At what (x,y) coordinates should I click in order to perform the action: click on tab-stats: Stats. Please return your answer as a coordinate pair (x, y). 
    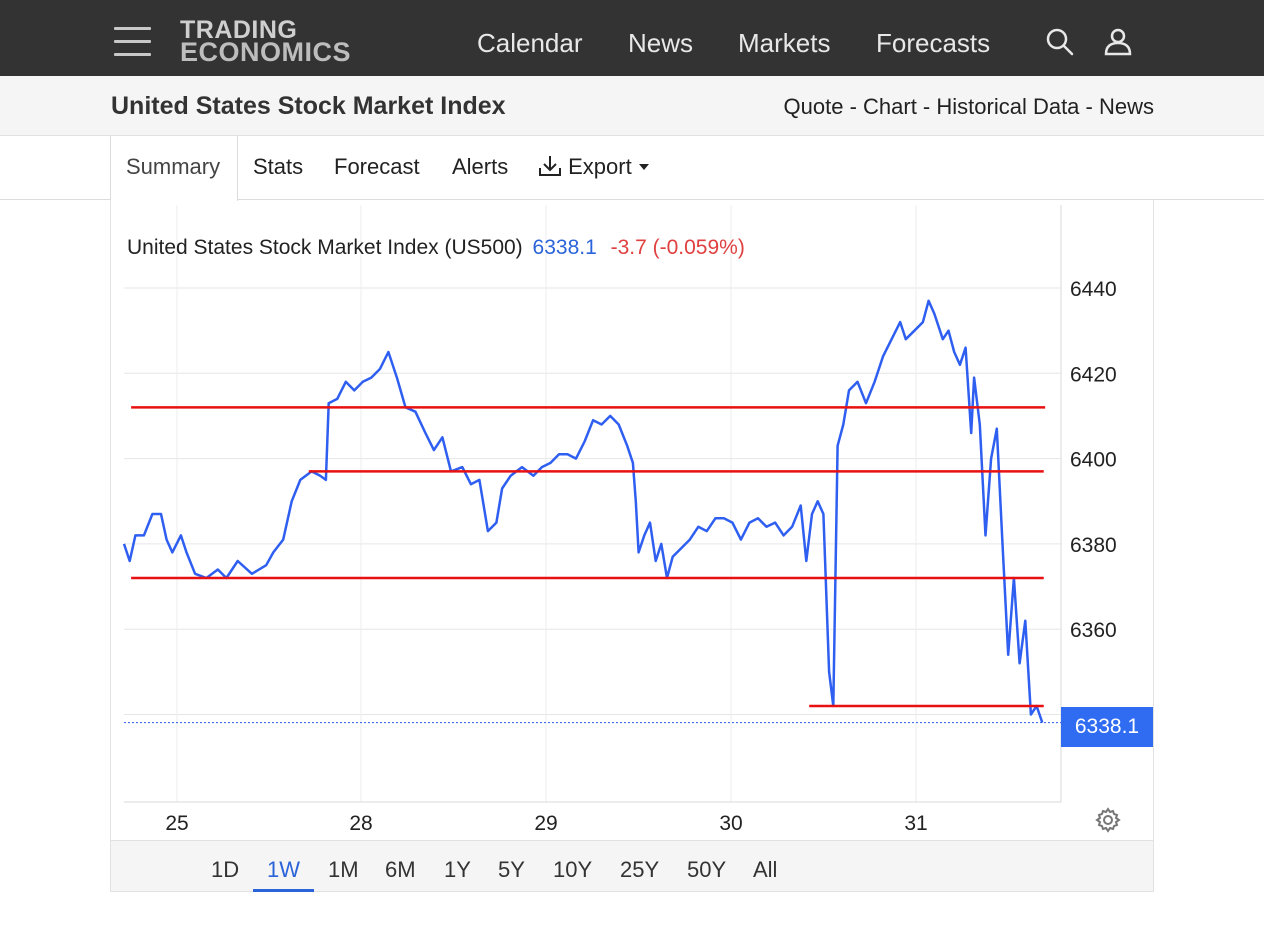
    Looking at the image, I should click on (278, 166).